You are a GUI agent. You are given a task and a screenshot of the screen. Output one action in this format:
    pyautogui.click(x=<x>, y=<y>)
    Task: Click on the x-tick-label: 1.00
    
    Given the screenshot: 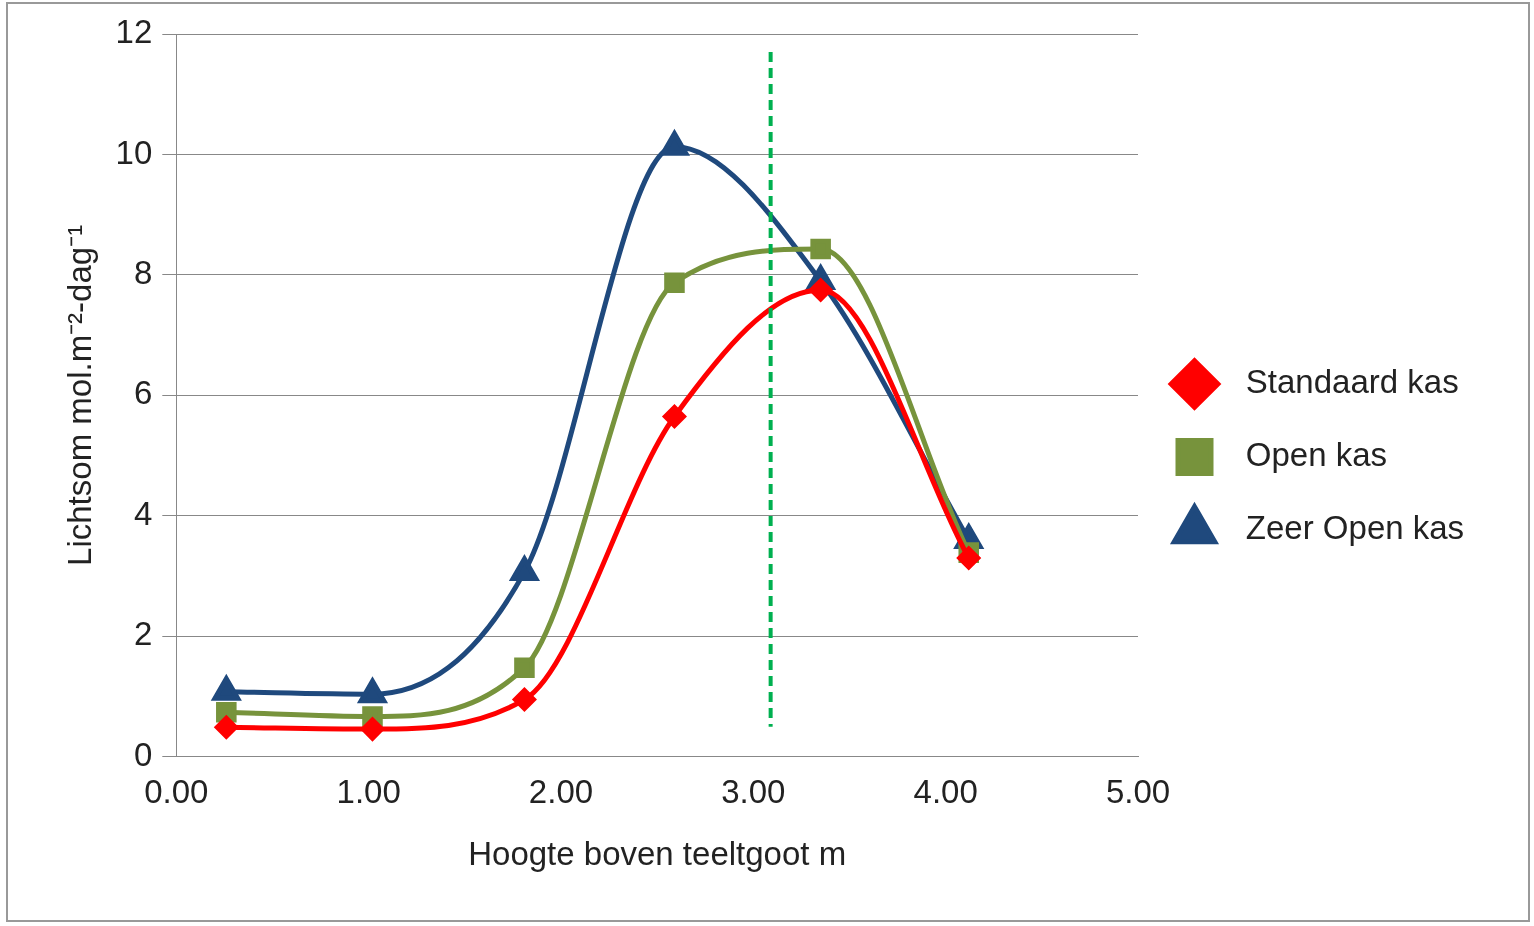 What is the action you would take?
    pyautogui.click(x=368, y=791)
    